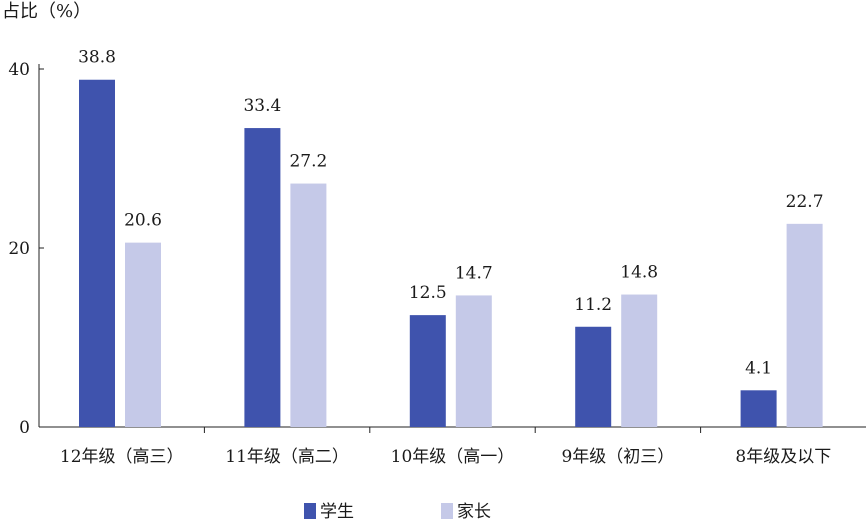 Image resolution: width=867 pixels, height=521 pixels. What do you see at coordinates (453, 457) in the screenshot?
I see `x-tick-label: 10年级（高一）` at bounding box center [453, 457].